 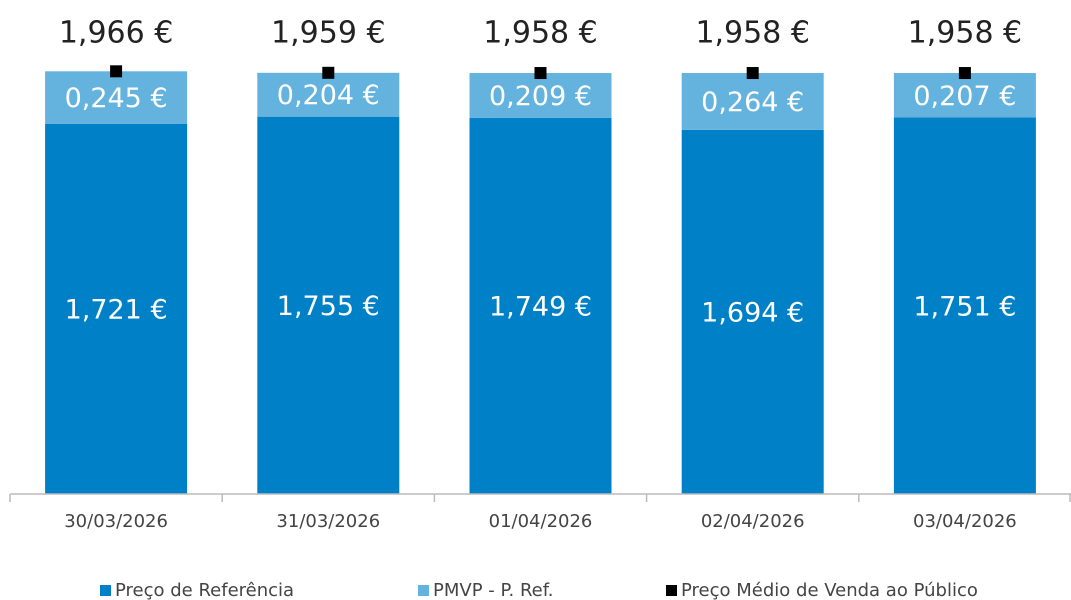 I want to click on data-label: 1,751 €, so click(x=964, y=306).